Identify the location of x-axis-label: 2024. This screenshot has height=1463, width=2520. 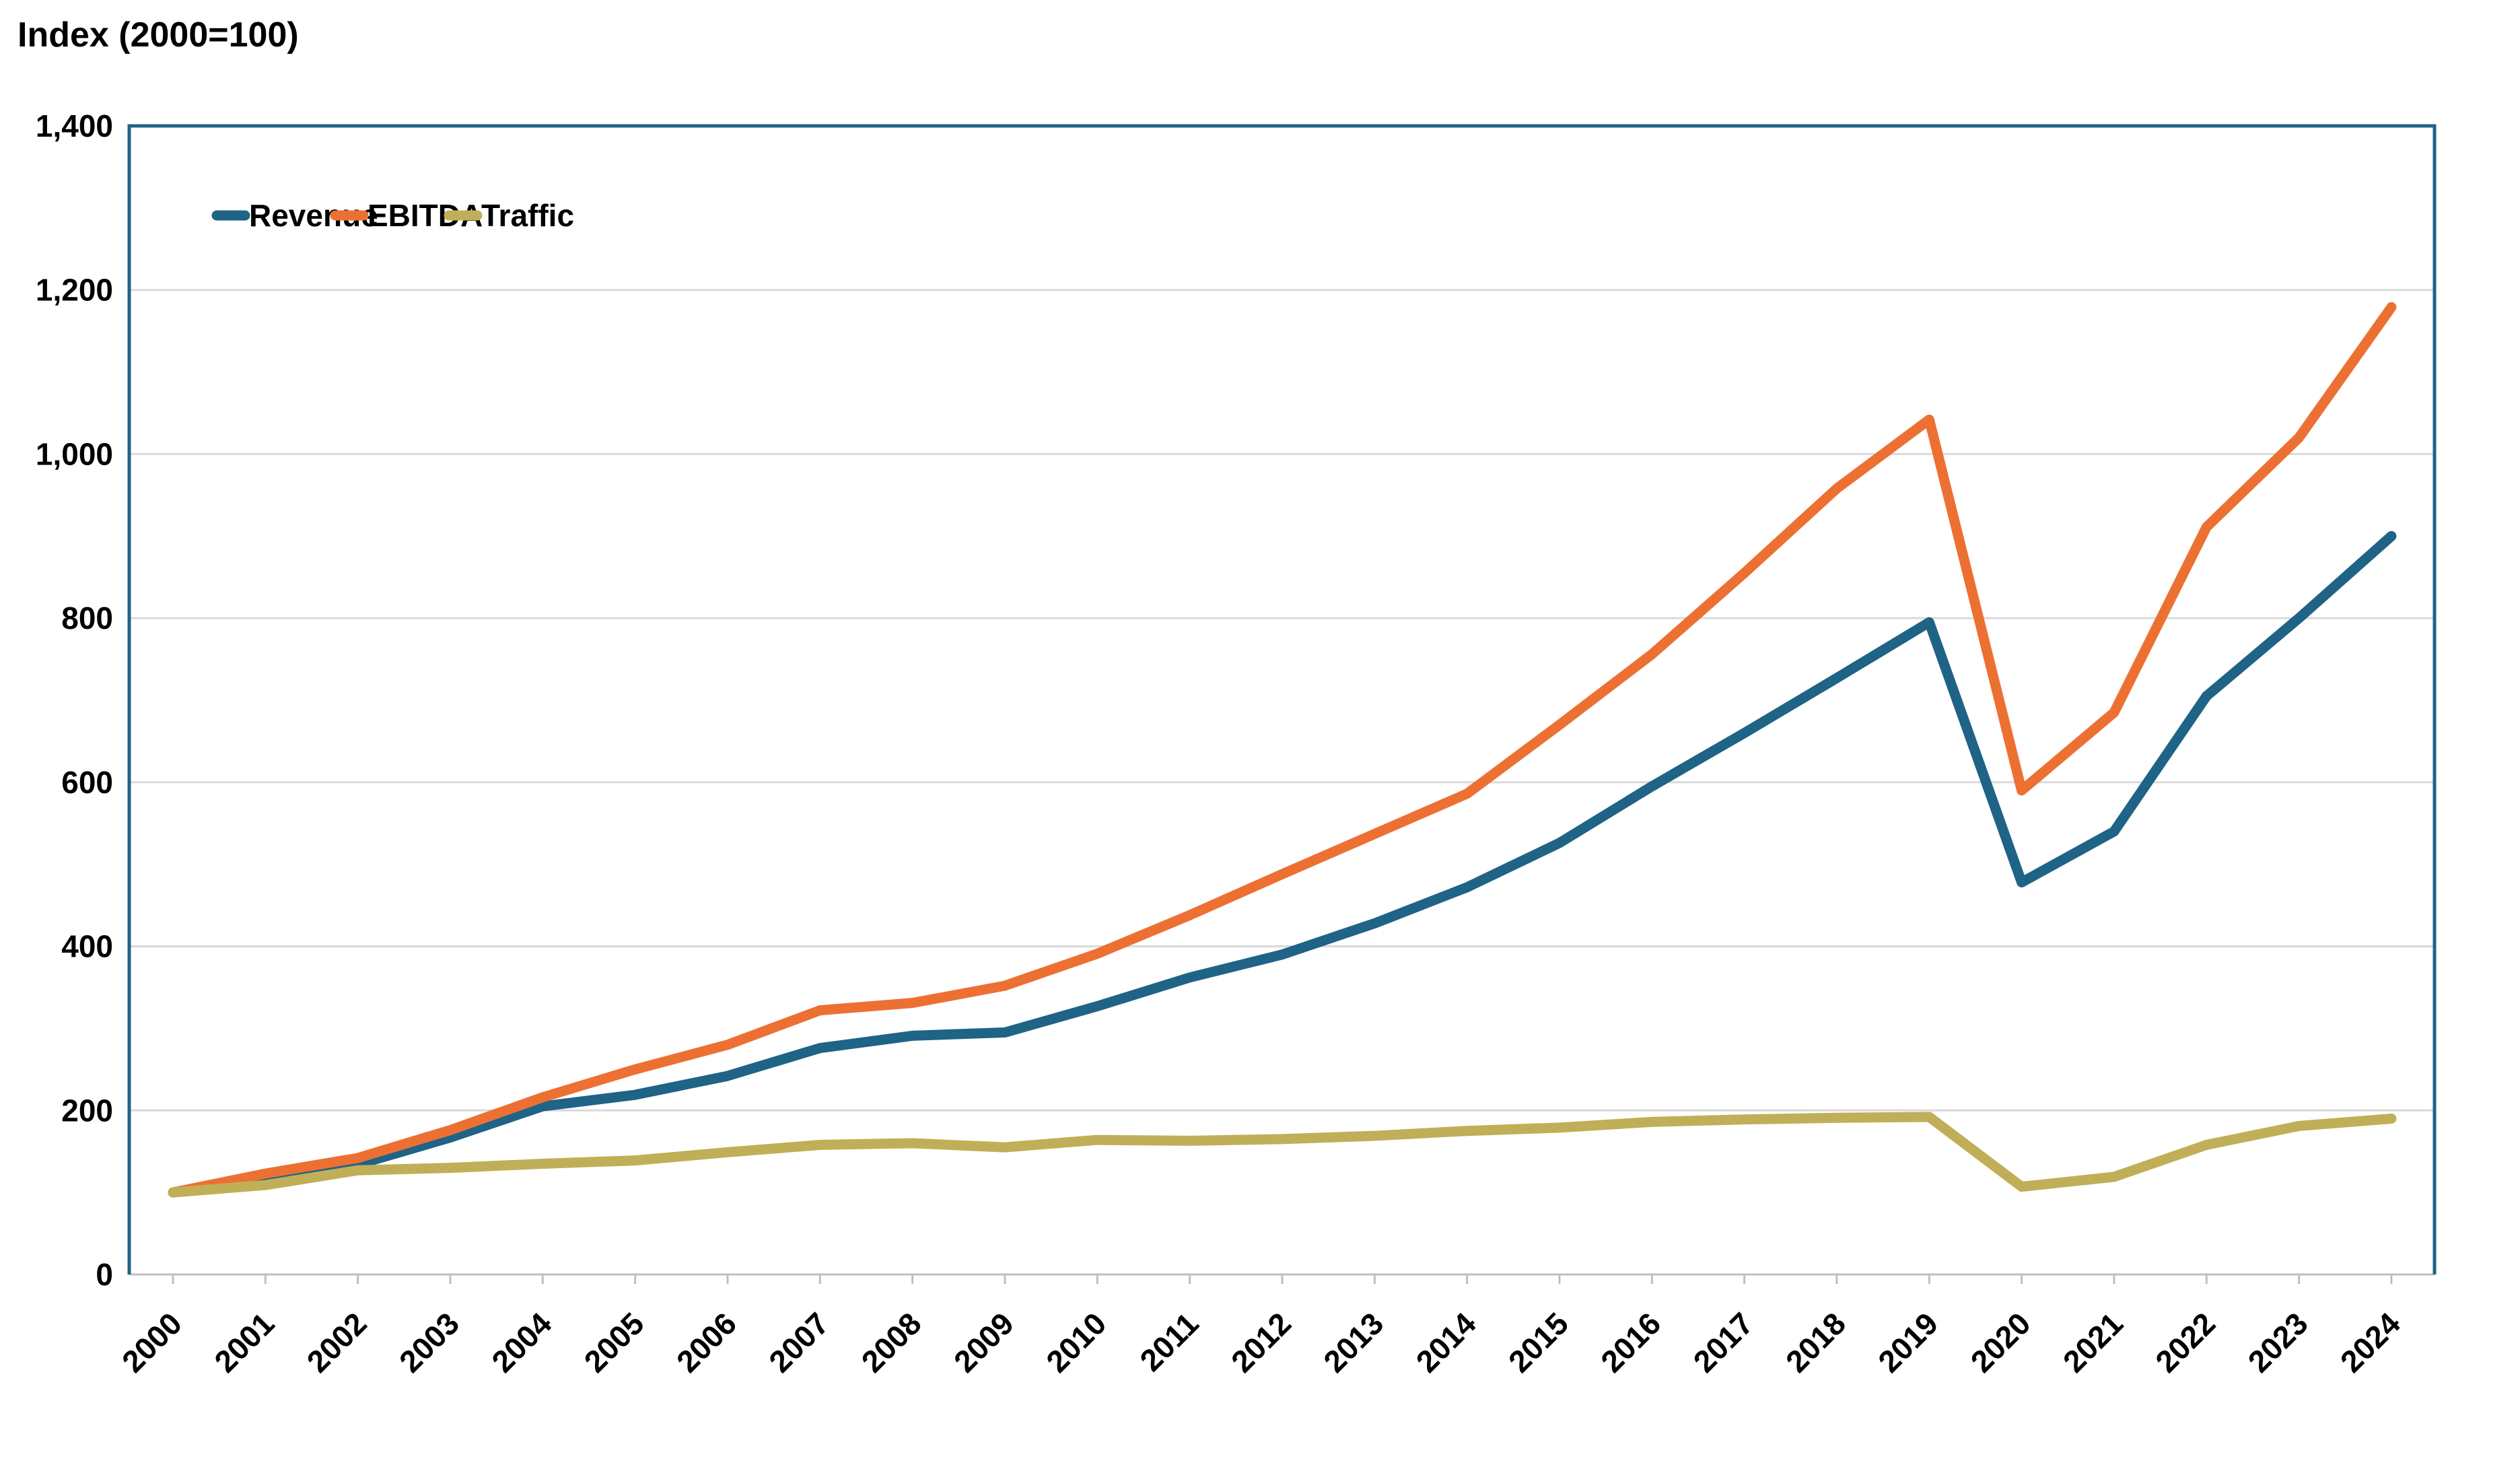
(2371, 1342).